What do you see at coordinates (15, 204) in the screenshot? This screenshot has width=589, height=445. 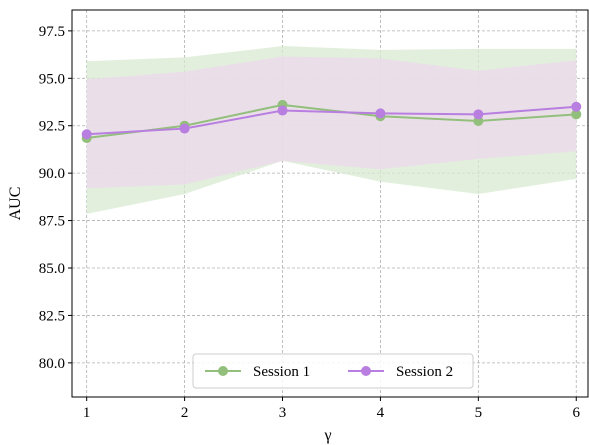 I see `y-axis-label: AUC` at bounding box center [15, 204].